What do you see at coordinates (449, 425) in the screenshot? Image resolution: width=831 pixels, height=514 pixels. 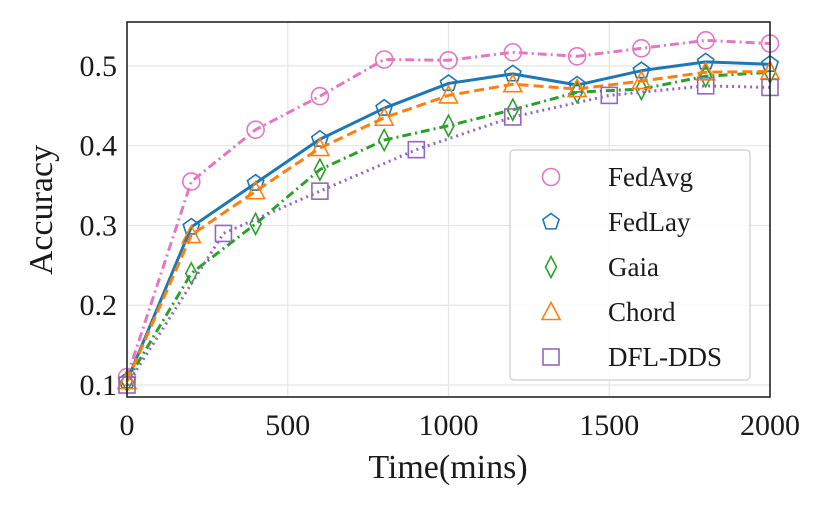 I see `x-tick-label: 1000` at bounding box center [449, 425].